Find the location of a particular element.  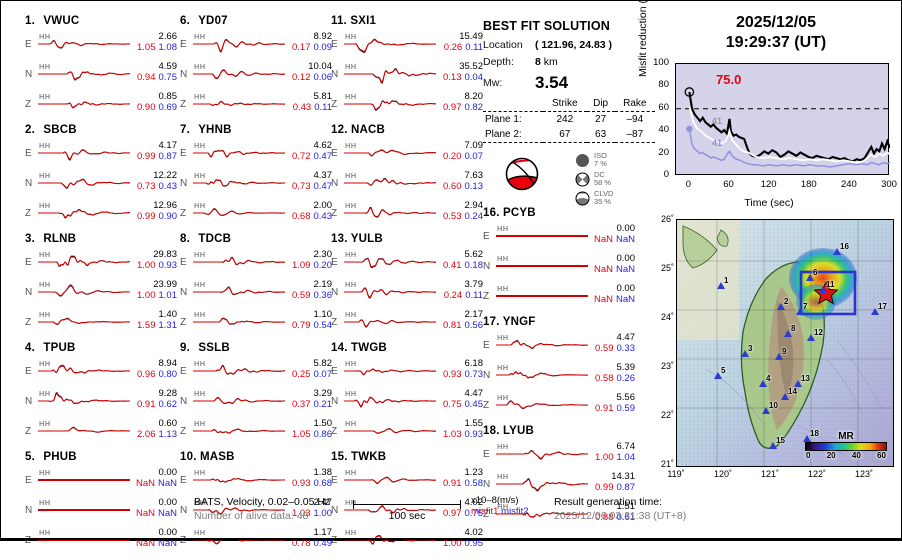

station-number: 3. is located at coordinates (30, 239).